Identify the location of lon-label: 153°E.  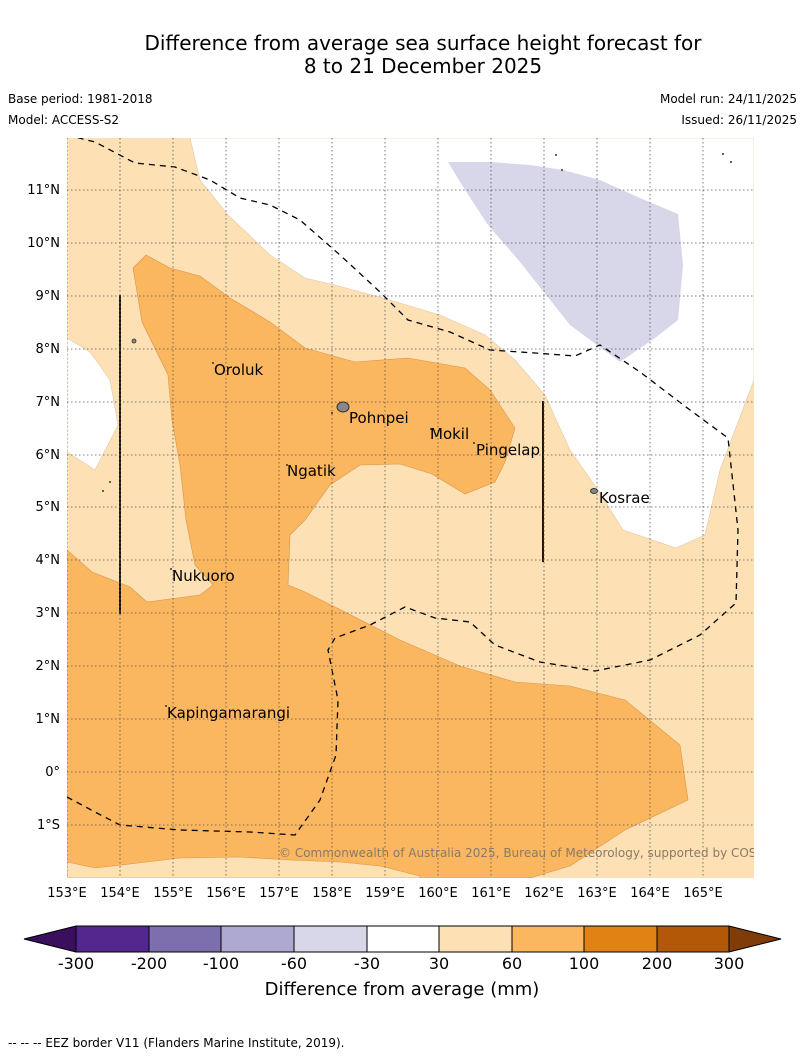
(67, 893).